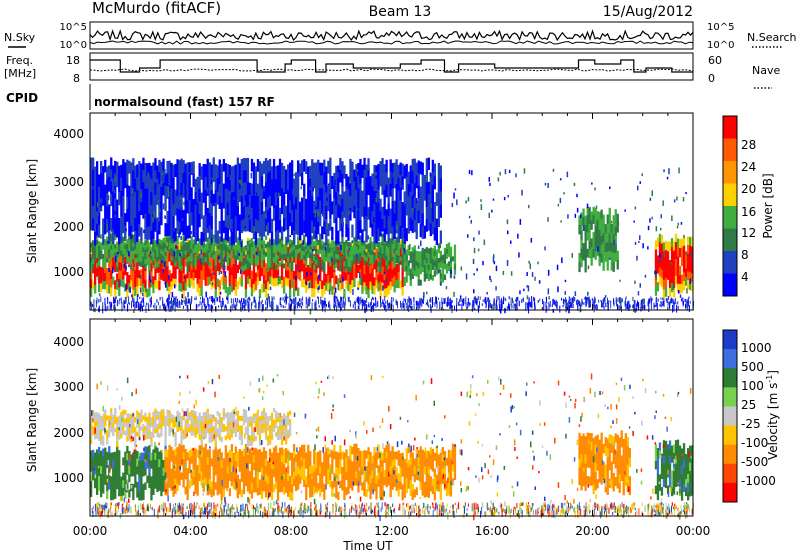 Image resolution: width=800 pixels, height=554 pixels. Describe the element at coordinates (391, 35) in the screenshot. I see `nsky-frame` at that location.